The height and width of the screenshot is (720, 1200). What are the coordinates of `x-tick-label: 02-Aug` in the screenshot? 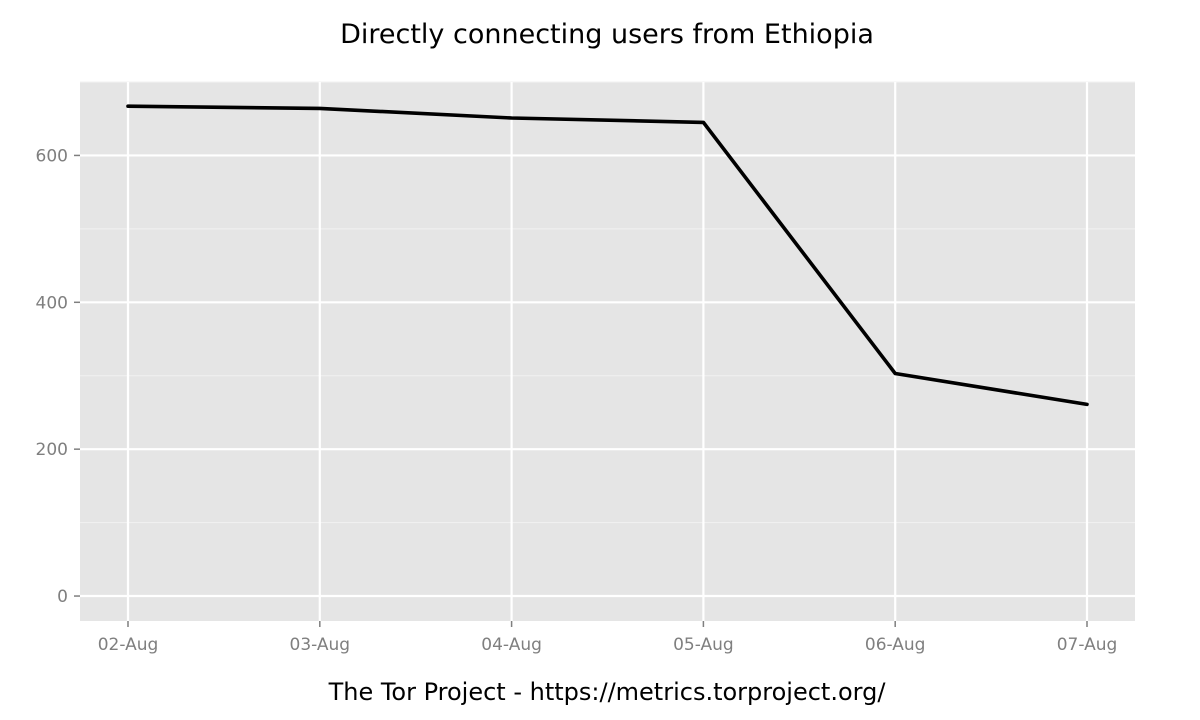 It's located at (128, 645).